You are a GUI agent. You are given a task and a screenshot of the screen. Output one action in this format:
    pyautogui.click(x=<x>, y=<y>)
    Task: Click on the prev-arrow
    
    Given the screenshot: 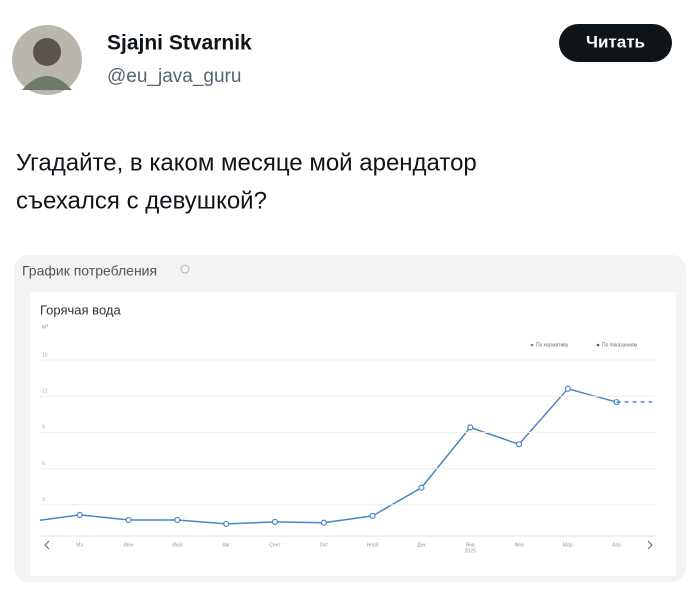 What is the action you would take?
    pyautogui.click(x=47, y=545)
    